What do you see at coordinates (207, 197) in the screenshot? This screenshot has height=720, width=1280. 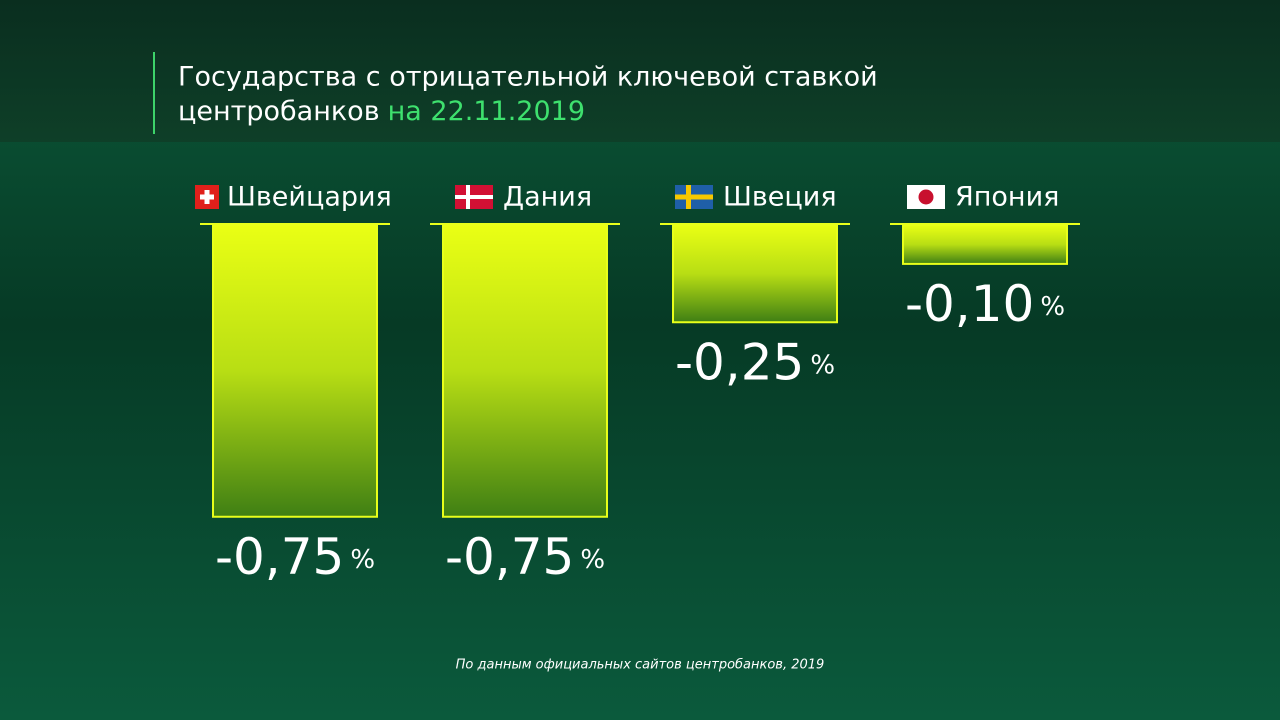 I see `flag-switzerland` at bounding box center [207, 197].